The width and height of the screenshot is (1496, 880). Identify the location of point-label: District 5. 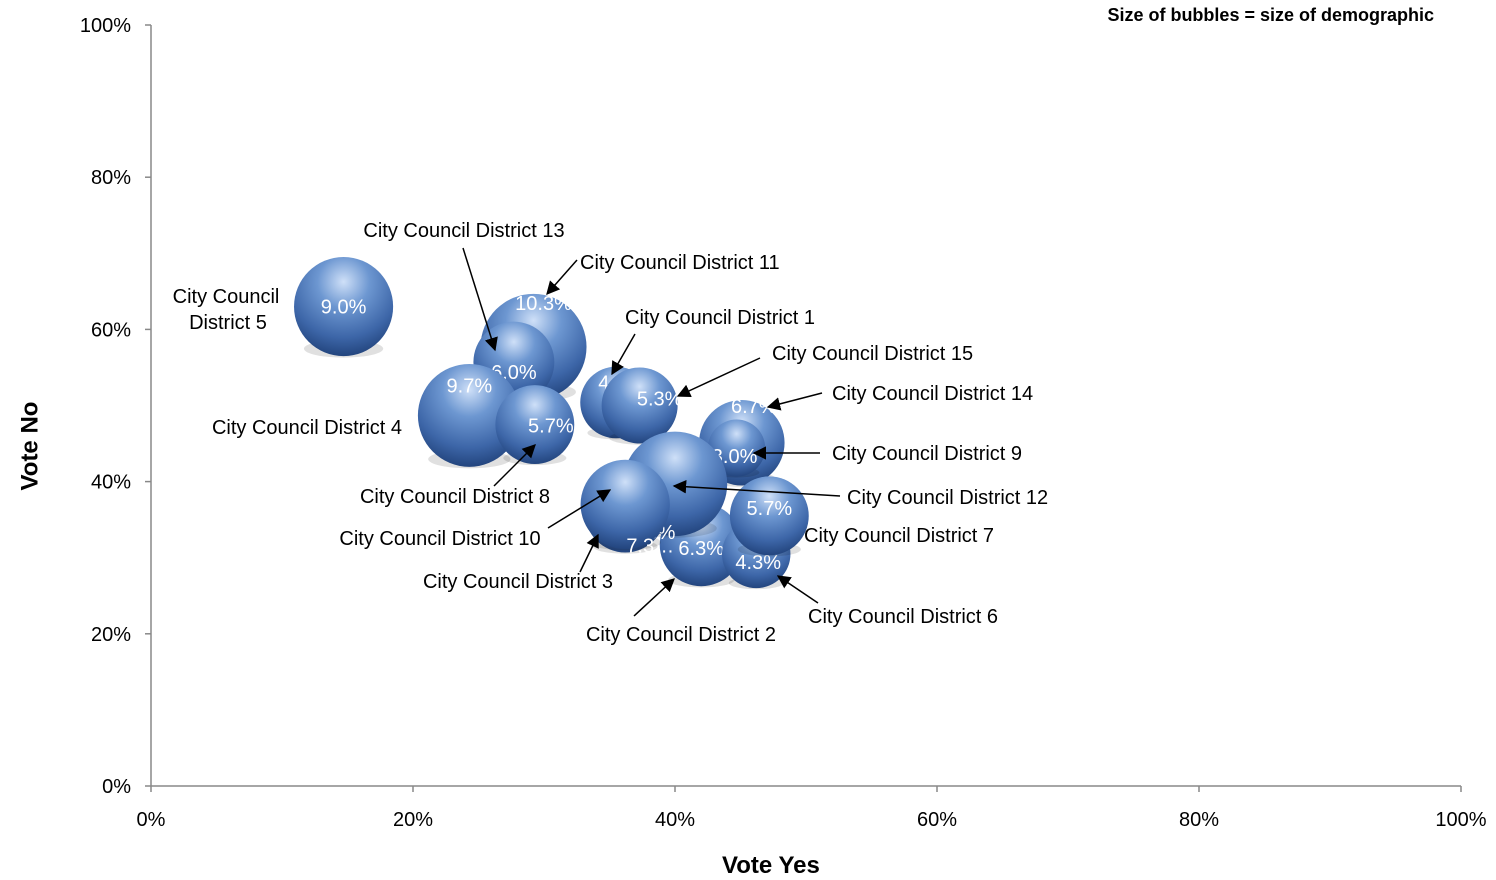
(228, 323).